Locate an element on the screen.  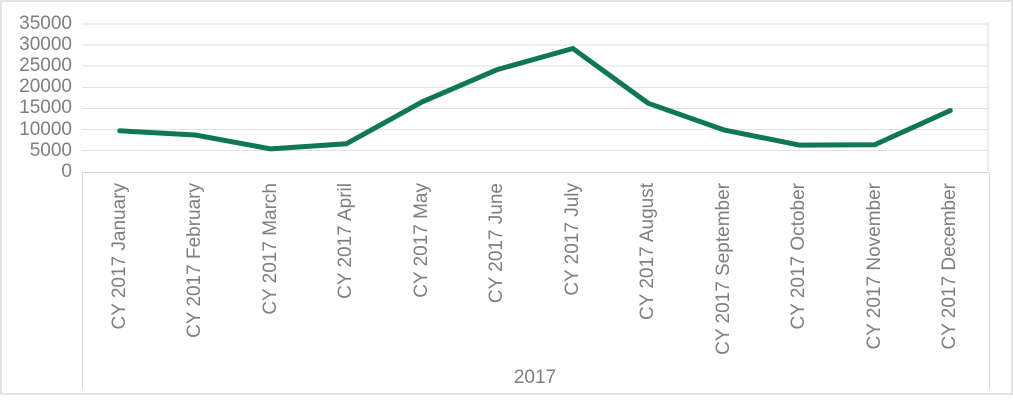
y-tick-label: 10000 is located at coordinates (45, 129).